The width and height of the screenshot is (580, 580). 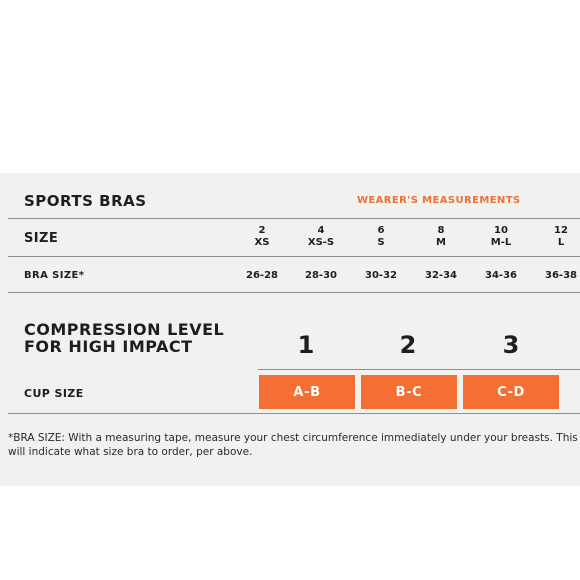 I want to click on cup-size-a-b: A-B, so click(x=307, y=392).